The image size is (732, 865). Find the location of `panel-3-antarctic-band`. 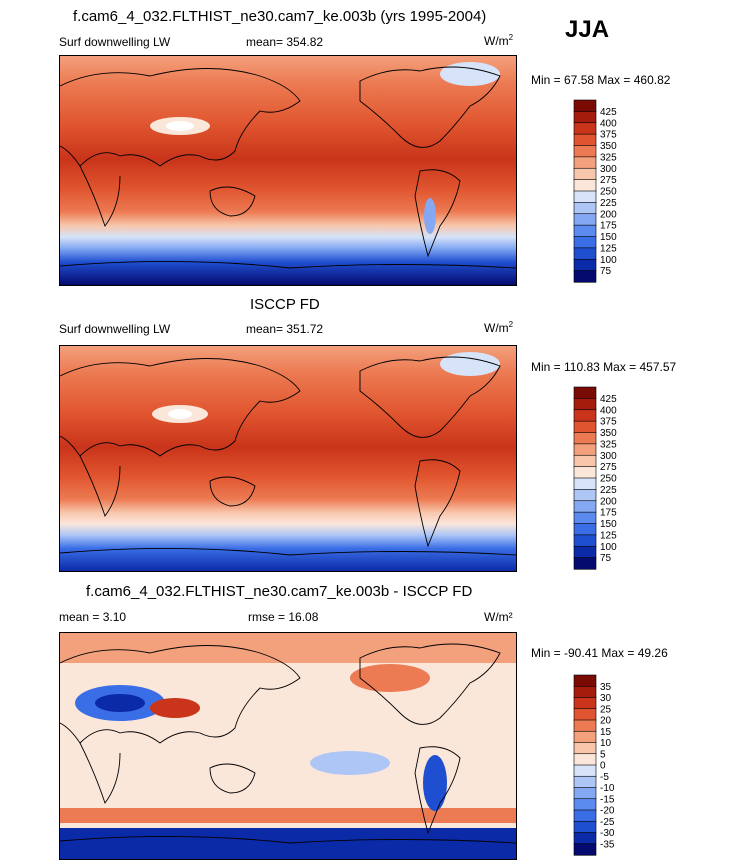

panel-3-antarctic-band is located at coordinates (288, 843).